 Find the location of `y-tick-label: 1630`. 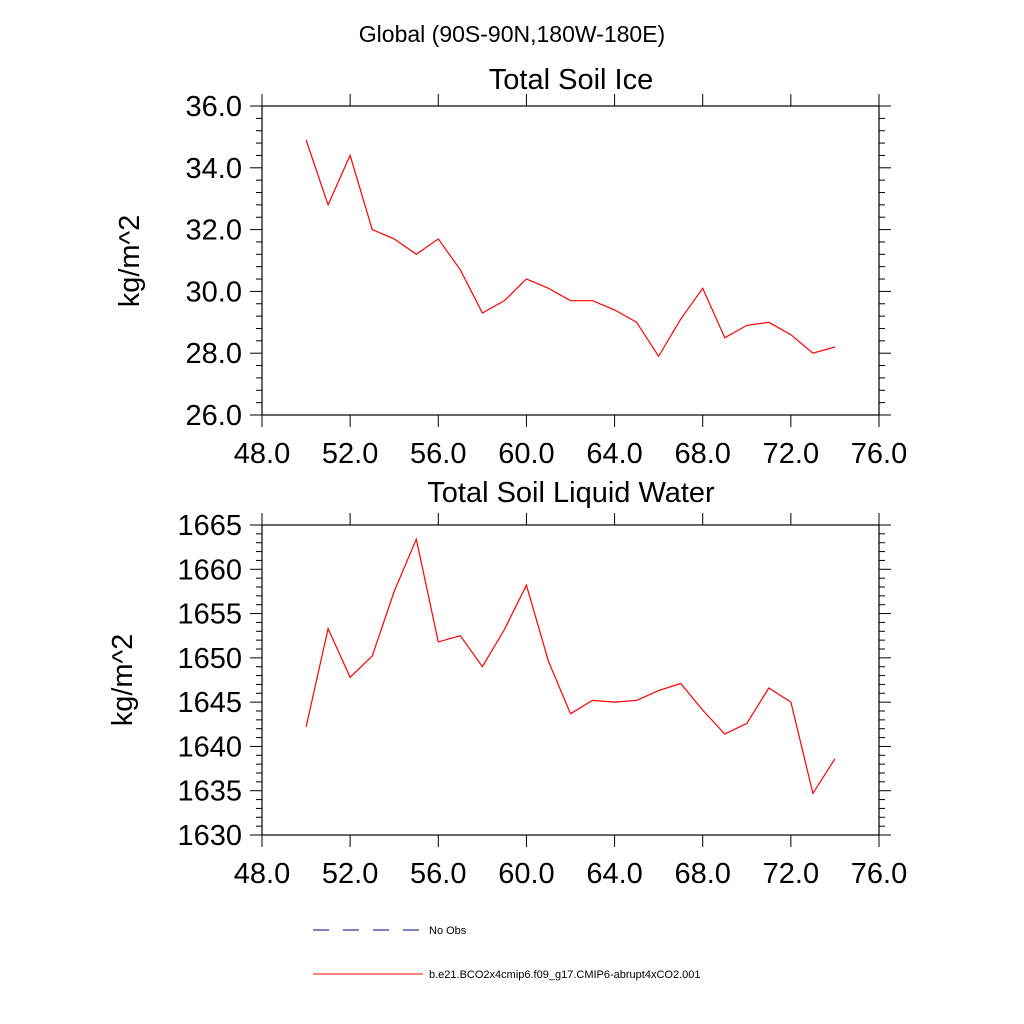

y-tick-label: 1630 is located at coordinates (209, 836).